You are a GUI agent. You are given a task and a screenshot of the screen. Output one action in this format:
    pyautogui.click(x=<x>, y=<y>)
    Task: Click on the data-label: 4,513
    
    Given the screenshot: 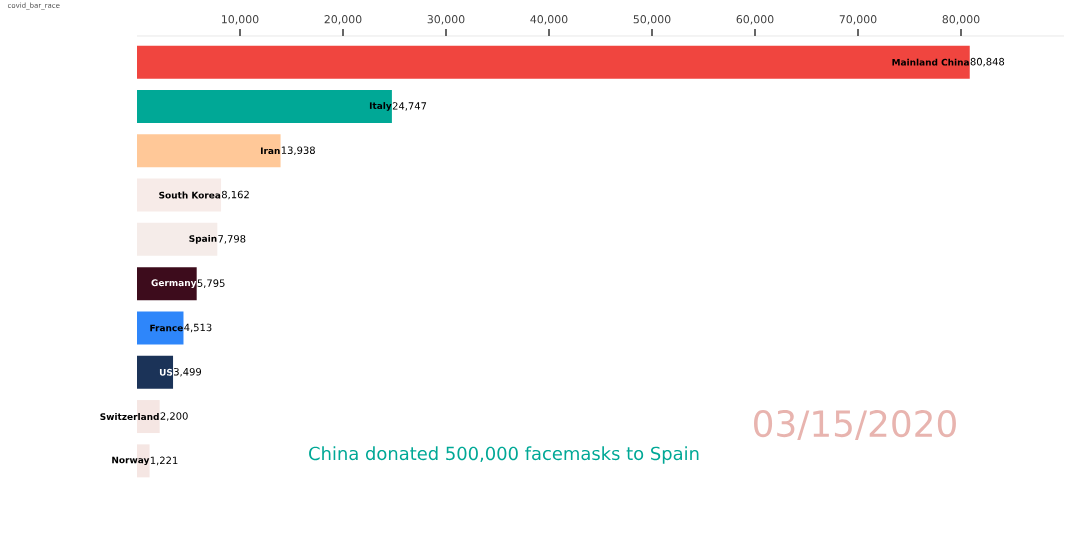 What is the action you would take?
    pyautogui.click(x=198, y=328)
    